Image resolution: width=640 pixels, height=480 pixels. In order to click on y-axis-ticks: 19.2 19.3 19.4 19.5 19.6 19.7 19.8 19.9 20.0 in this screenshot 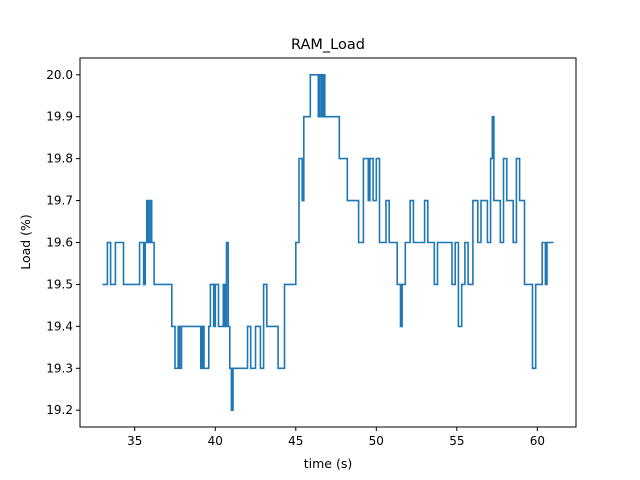, I will do `click(63, 242)`.